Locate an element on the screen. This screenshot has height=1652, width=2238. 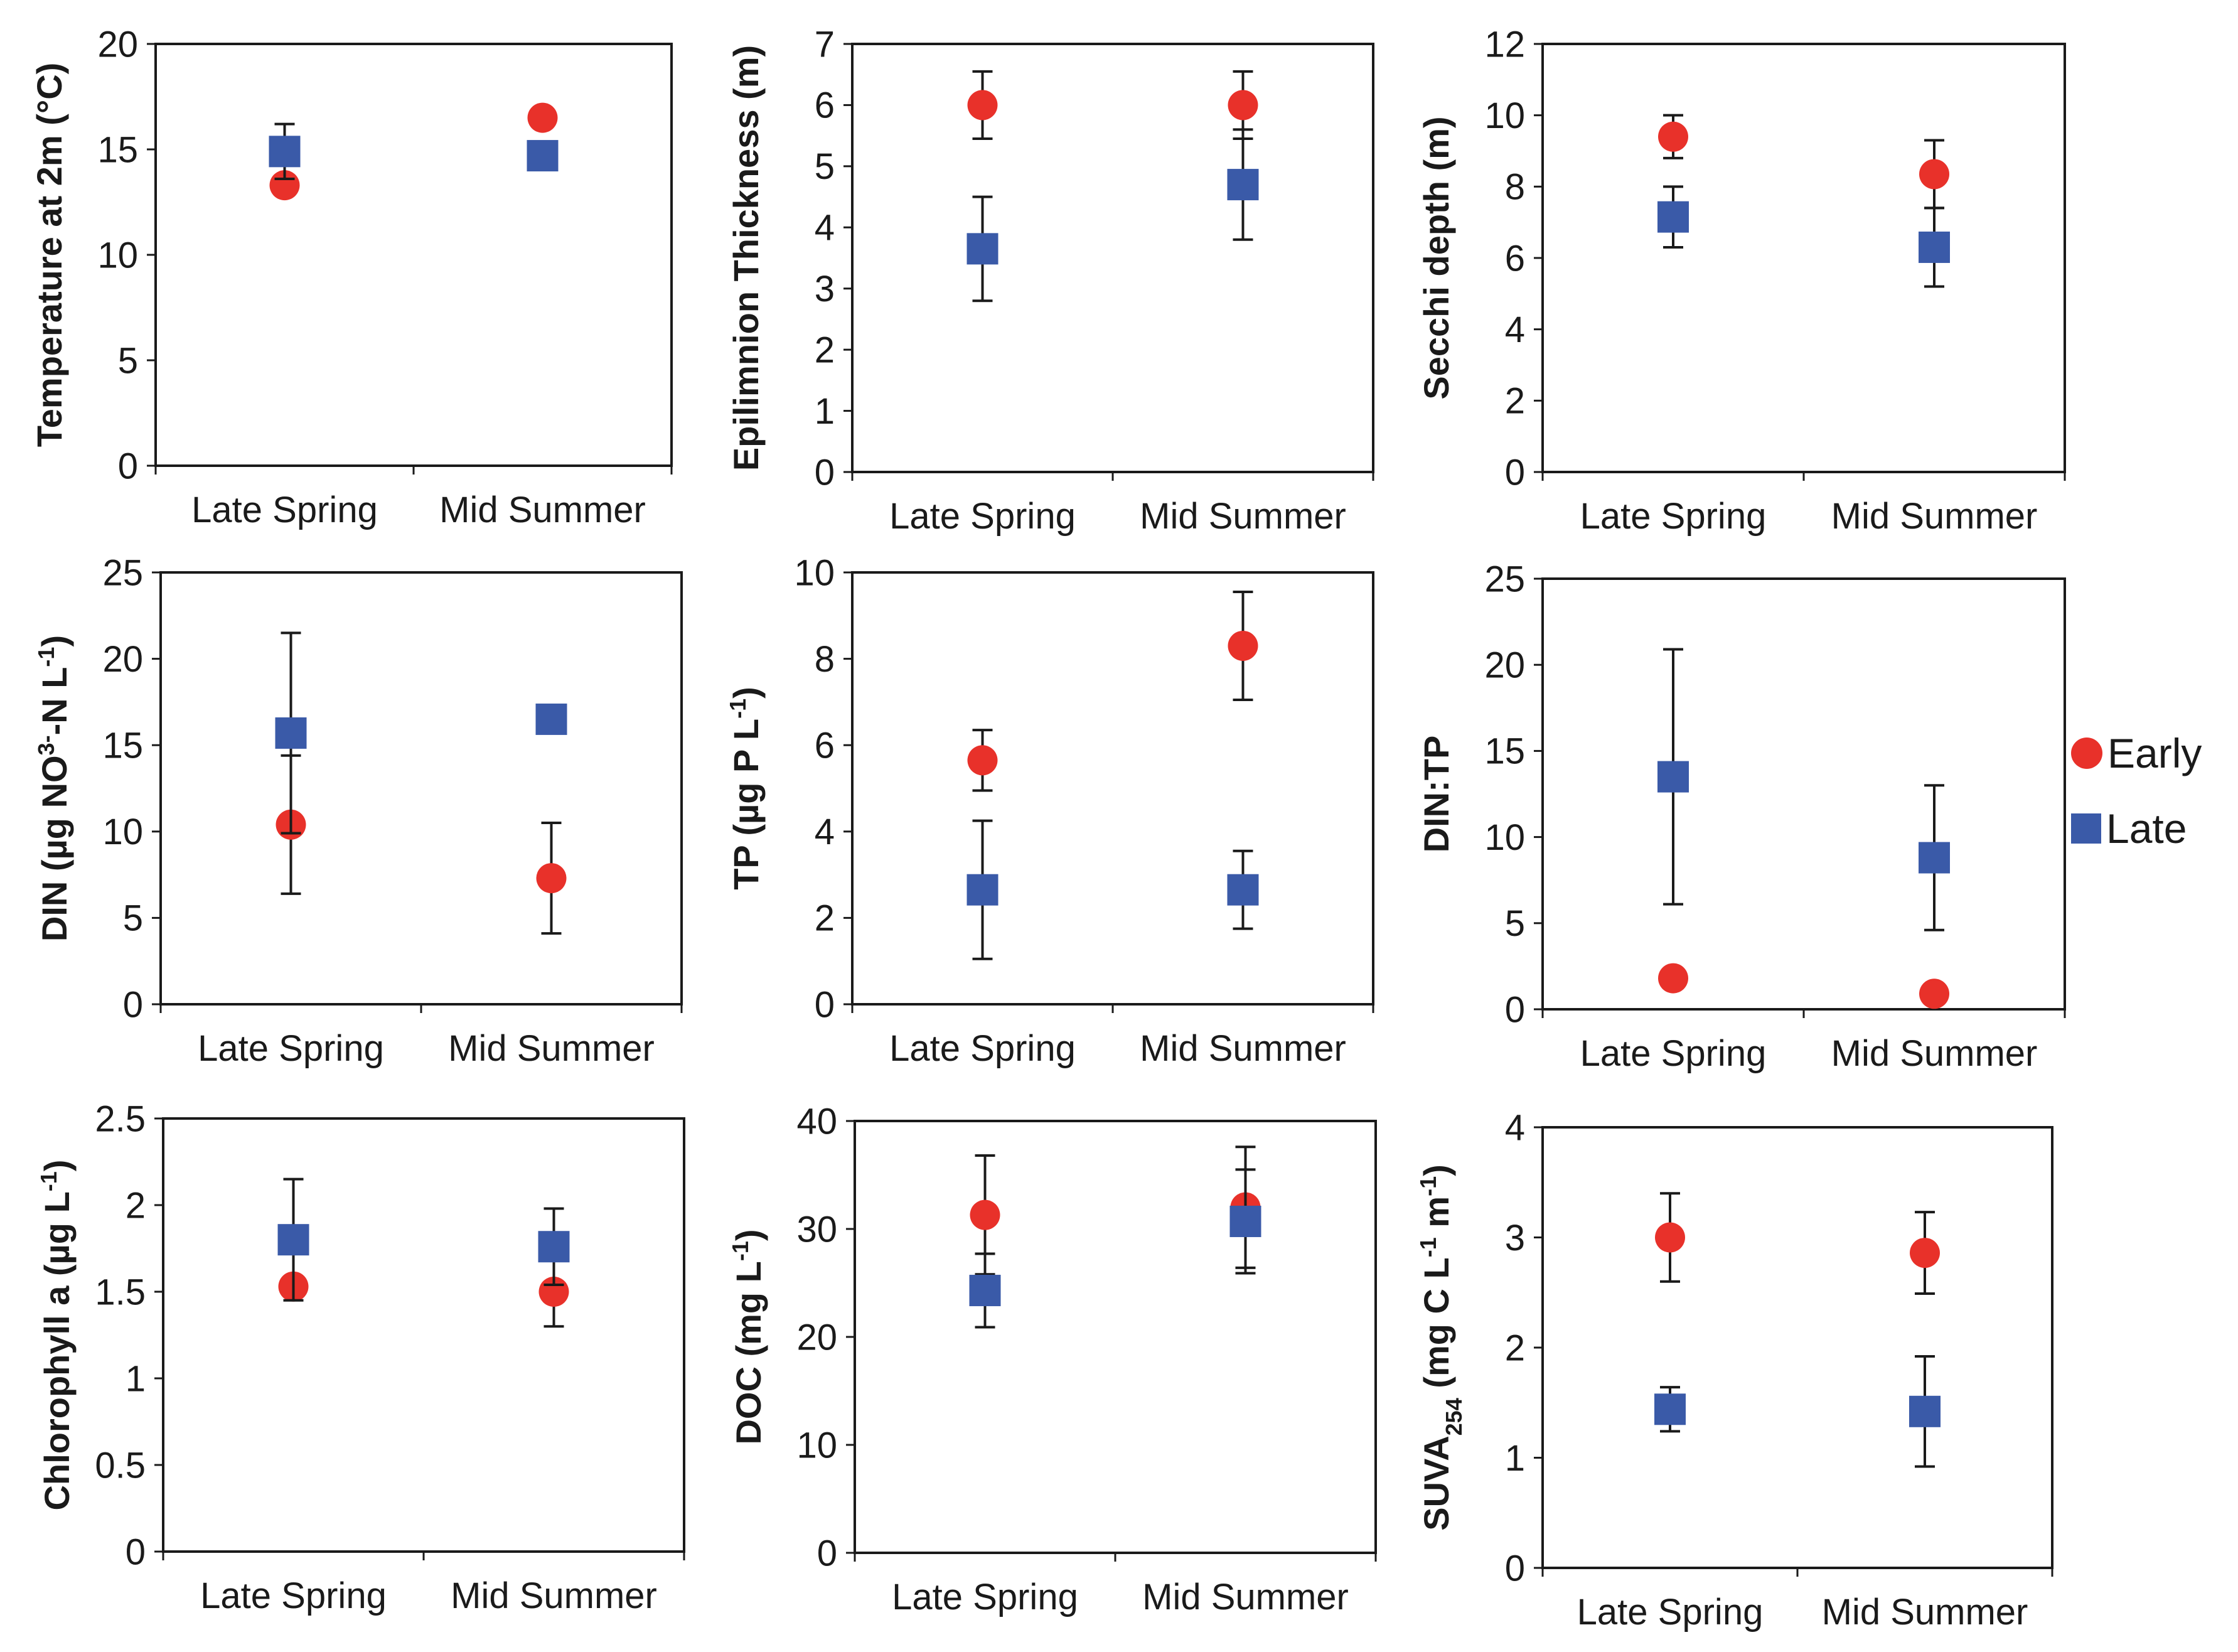
legend-label-early: Early is located at coordinates (2155, 753).